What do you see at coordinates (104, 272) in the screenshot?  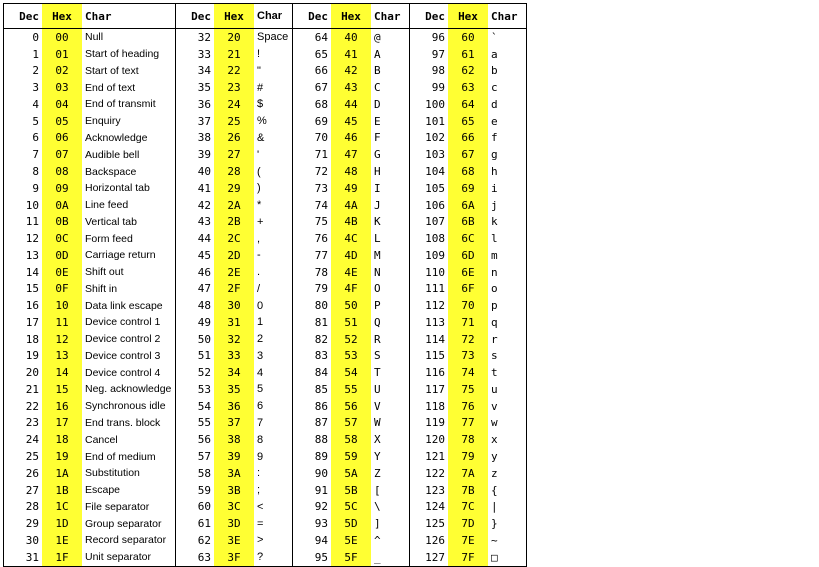 I see `char-cell: Shift out` at bounding box center [104, 272].